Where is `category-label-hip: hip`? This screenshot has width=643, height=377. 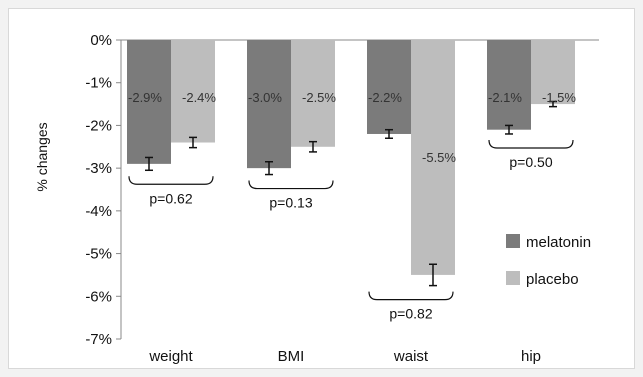 category-label-hip: hip is located at coordinates (531, 356).